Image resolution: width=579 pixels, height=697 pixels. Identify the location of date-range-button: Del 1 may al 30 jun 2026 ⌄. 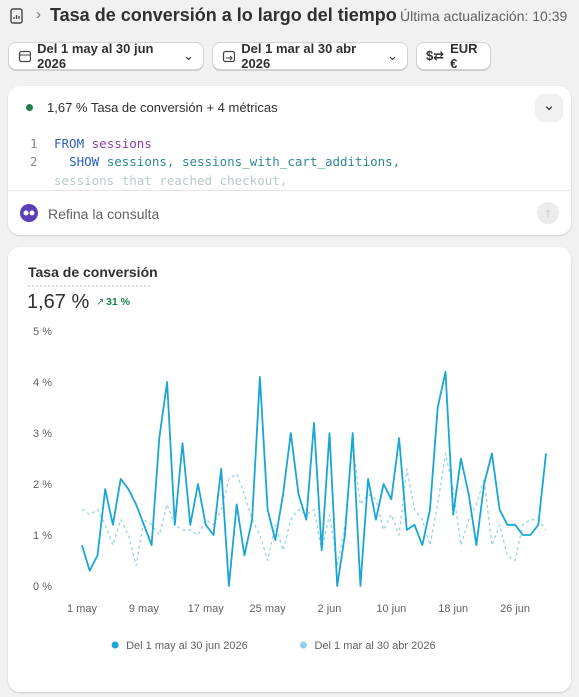
(106, 56).